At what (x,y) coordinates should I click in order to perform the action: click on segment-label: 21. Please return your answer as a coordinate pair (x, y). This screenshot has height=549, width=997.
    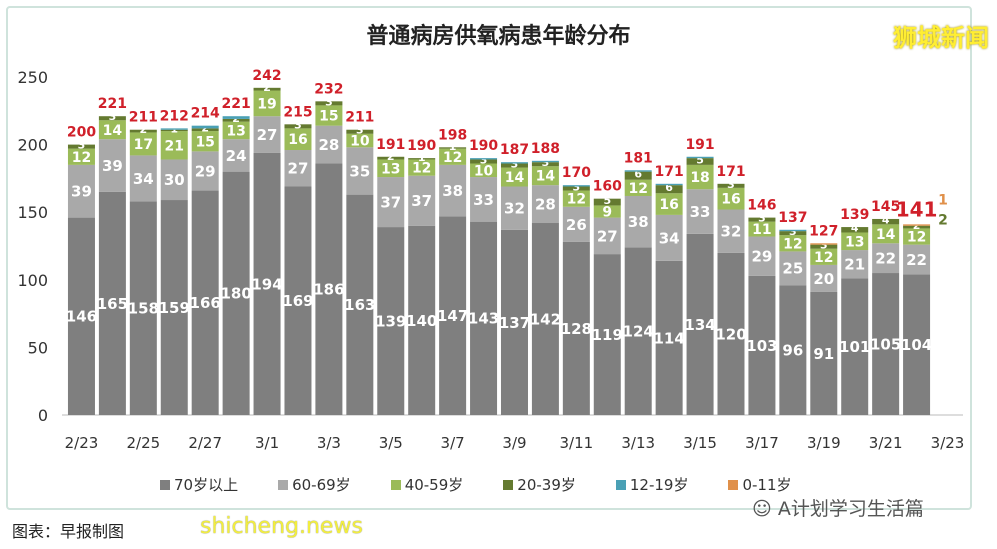
    Looking at the image, I should click on (174, 146).